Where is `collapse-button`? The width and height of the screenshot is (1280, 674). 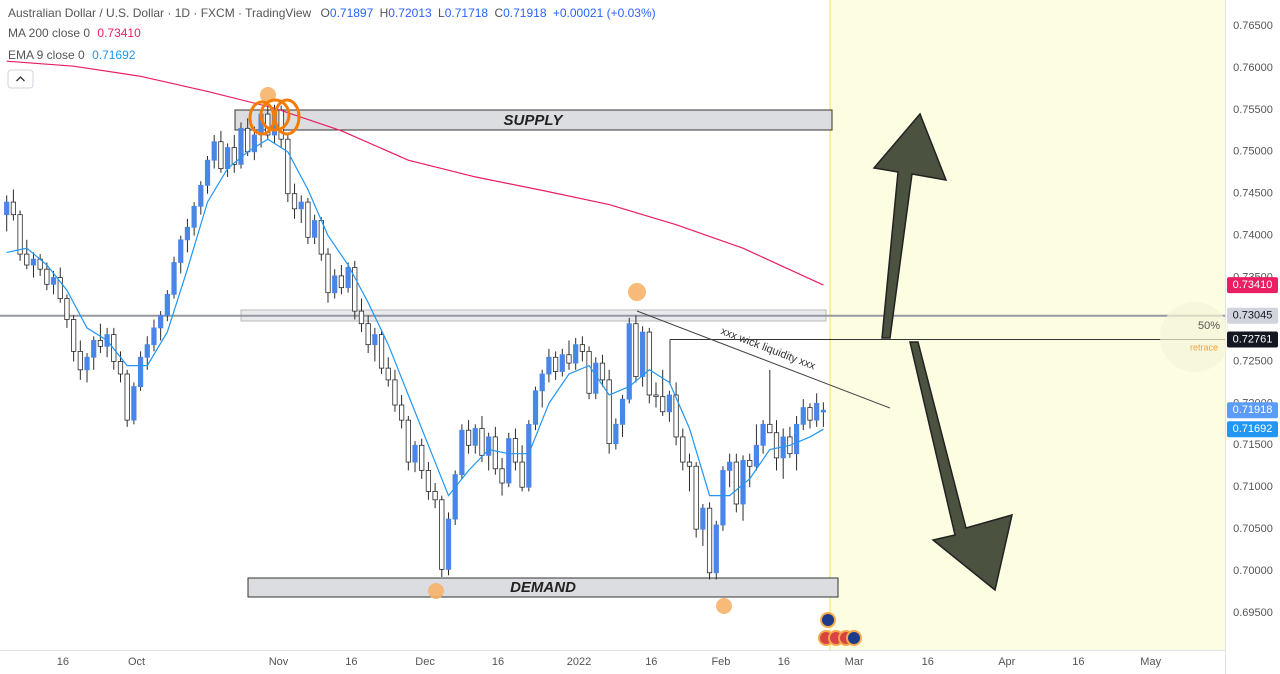
collapse-button is located at coordinates (20, 79).